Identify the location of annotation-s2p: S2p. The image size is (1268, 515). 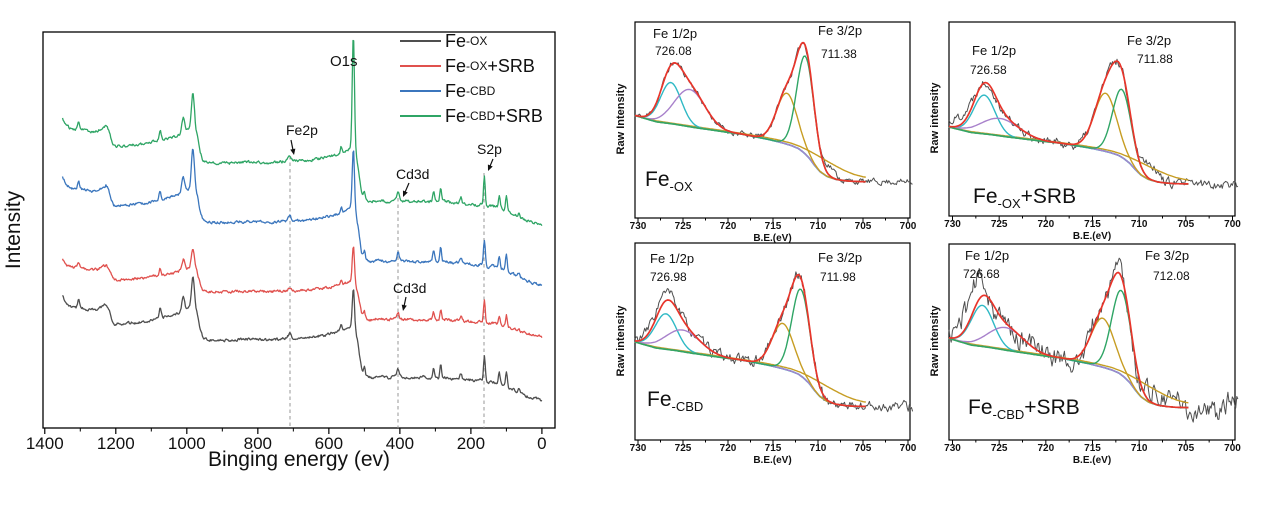
(489, 149).